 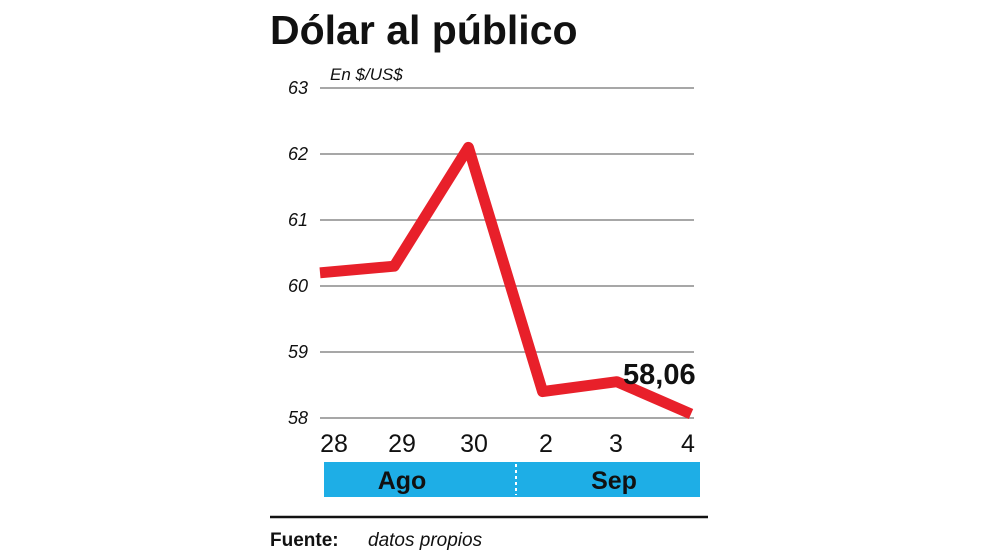 What do you see at coordinates (424, 30) in the screenshot?
I see `chart-title: Dólar al público` at bounding box center [424, 30].